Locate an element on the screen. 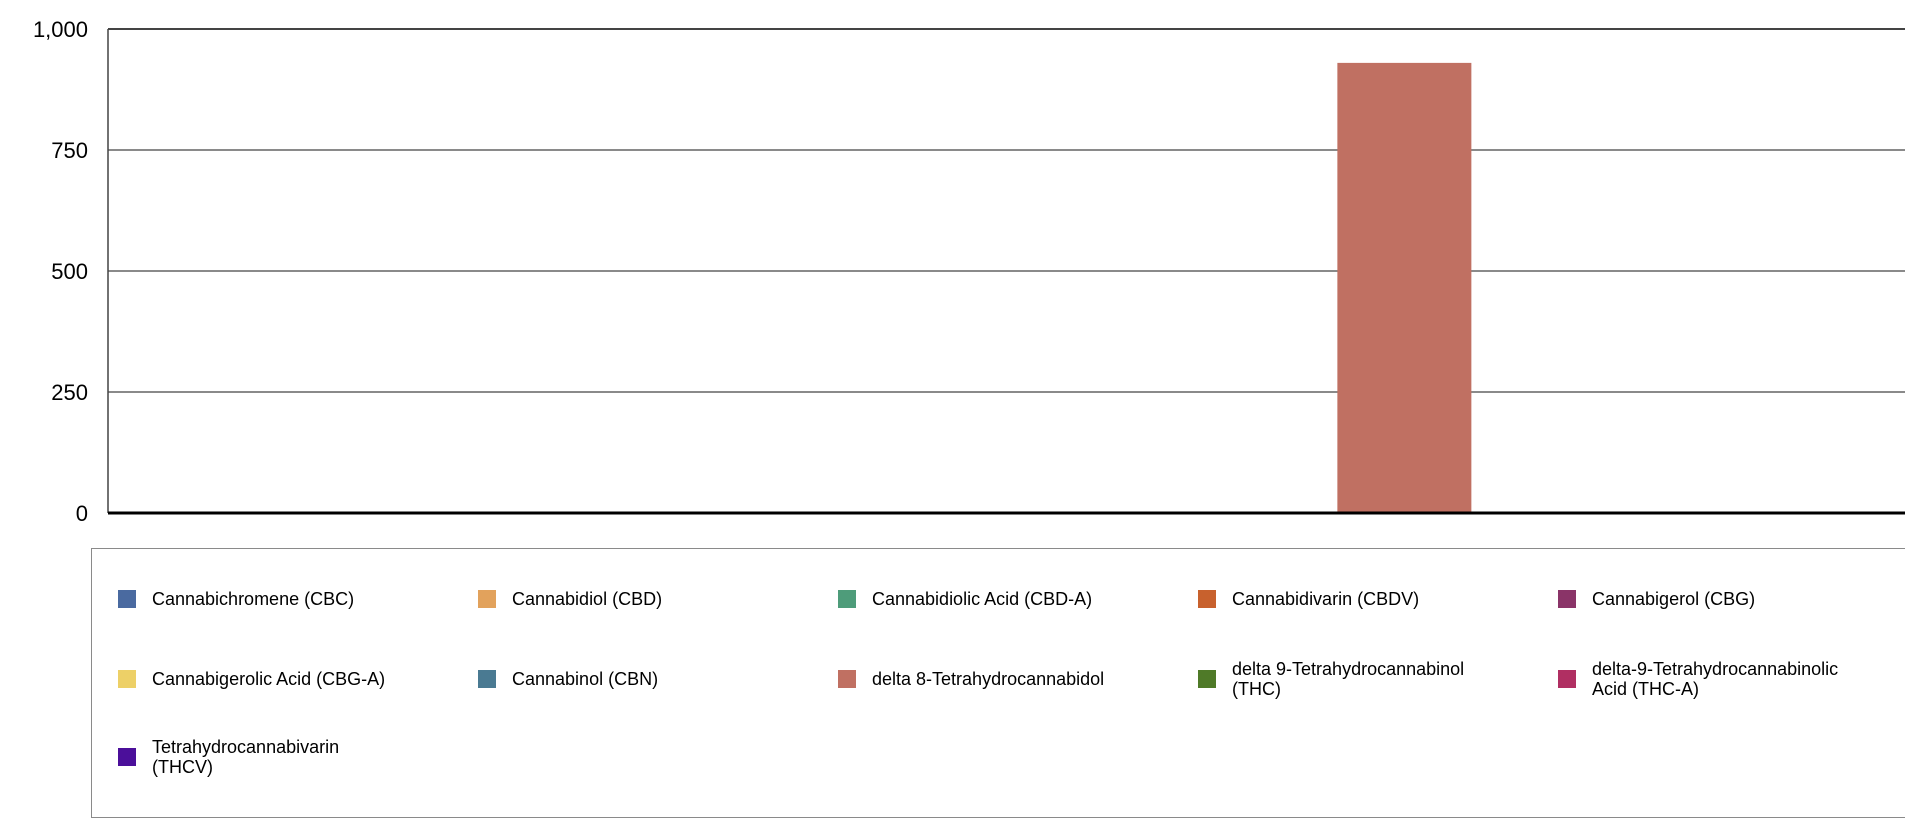 This screenshot has width=1905, height=818. legend-item: Cannabigerol (CBG) is located at coordinates (1656, 599).